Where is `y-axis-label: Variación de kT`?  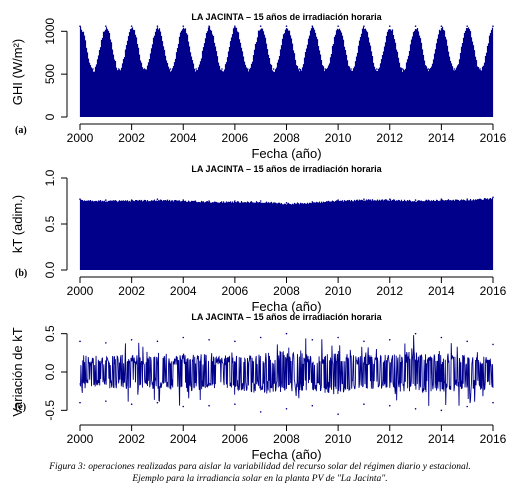
y-axis-label: Variación de kT is located at coordinates (17, 371).